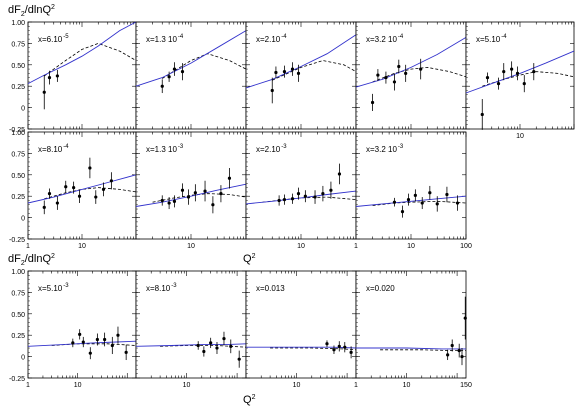 This screenshot has width=578, height=409. I want to click on panel-x-label-base: x=1.3 10, so click(161, 39).